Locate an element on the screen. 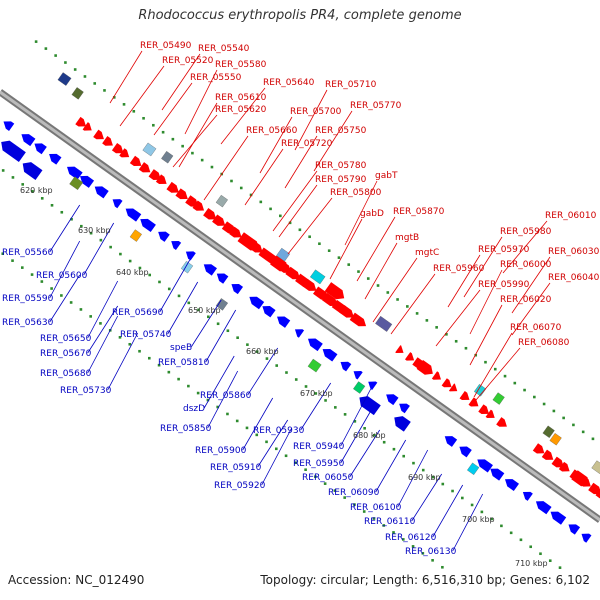  forward-gene-label: RER_05980 is located at coordinates (526, 232).